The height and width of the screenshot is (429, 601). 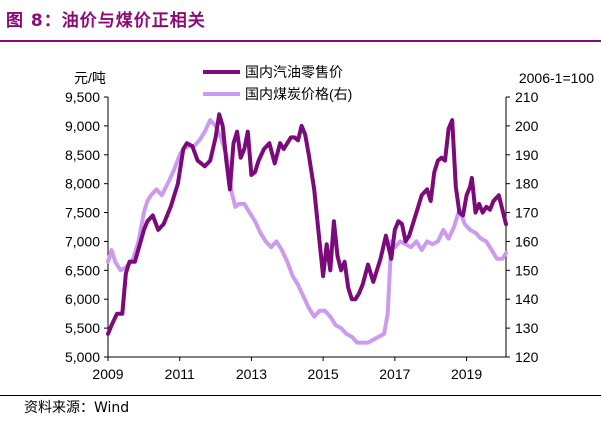 I want to click on y-left-tick-label: 5,500, so click(x=82, y=328).